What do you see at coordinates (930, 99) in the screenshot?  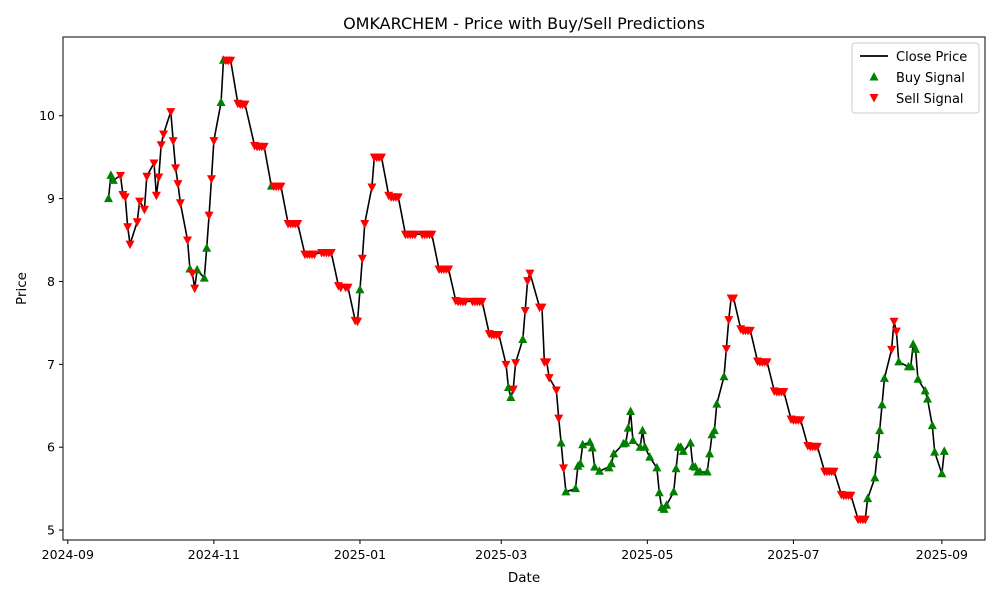 I see `legend-sell-label: Sell Signal` at bounding box center [930, 99].